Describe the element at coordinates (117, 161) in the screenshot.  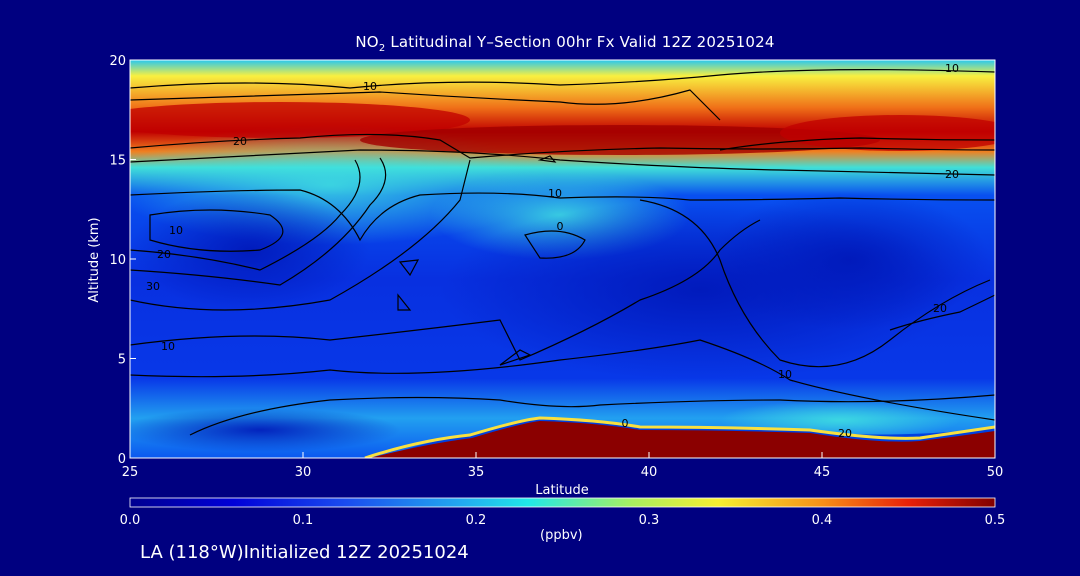
I see `y-tick-label: 15` at that location.